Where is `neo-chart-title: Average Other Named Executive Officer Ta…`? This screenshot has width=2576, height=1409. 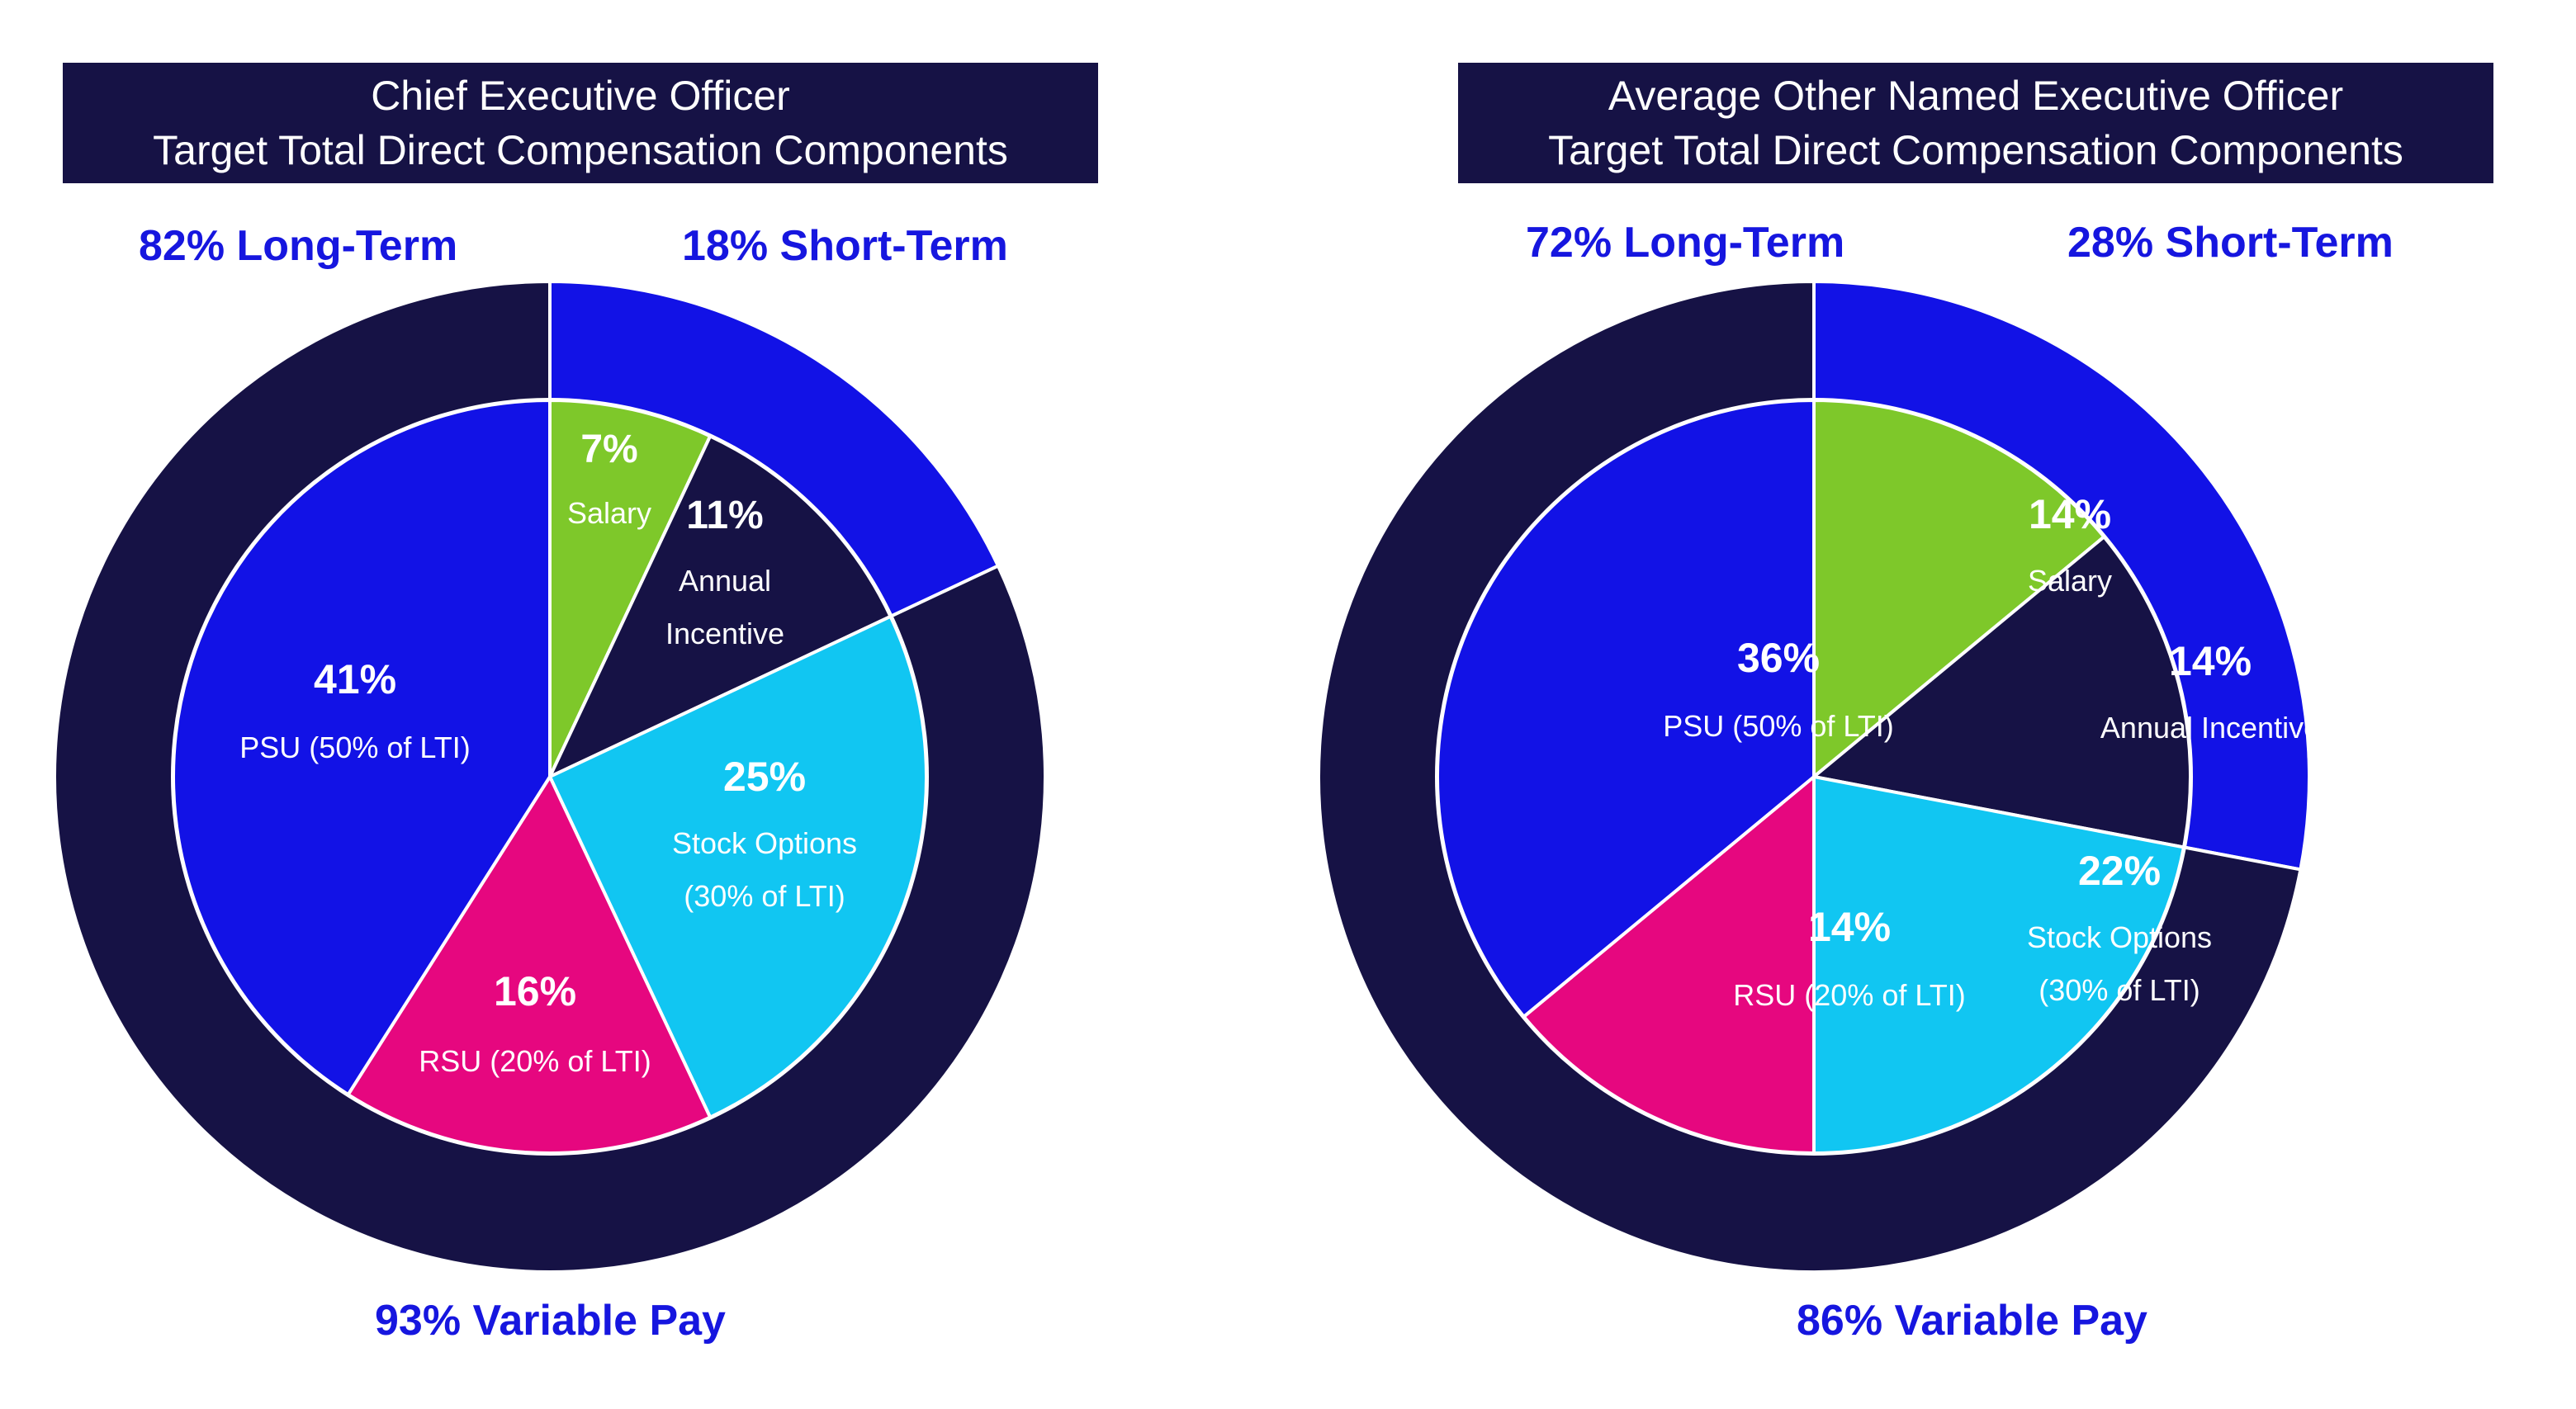
neo-chart-title: Average Other Named Executive Officer Ta… is located at coordinates (1975, 123).